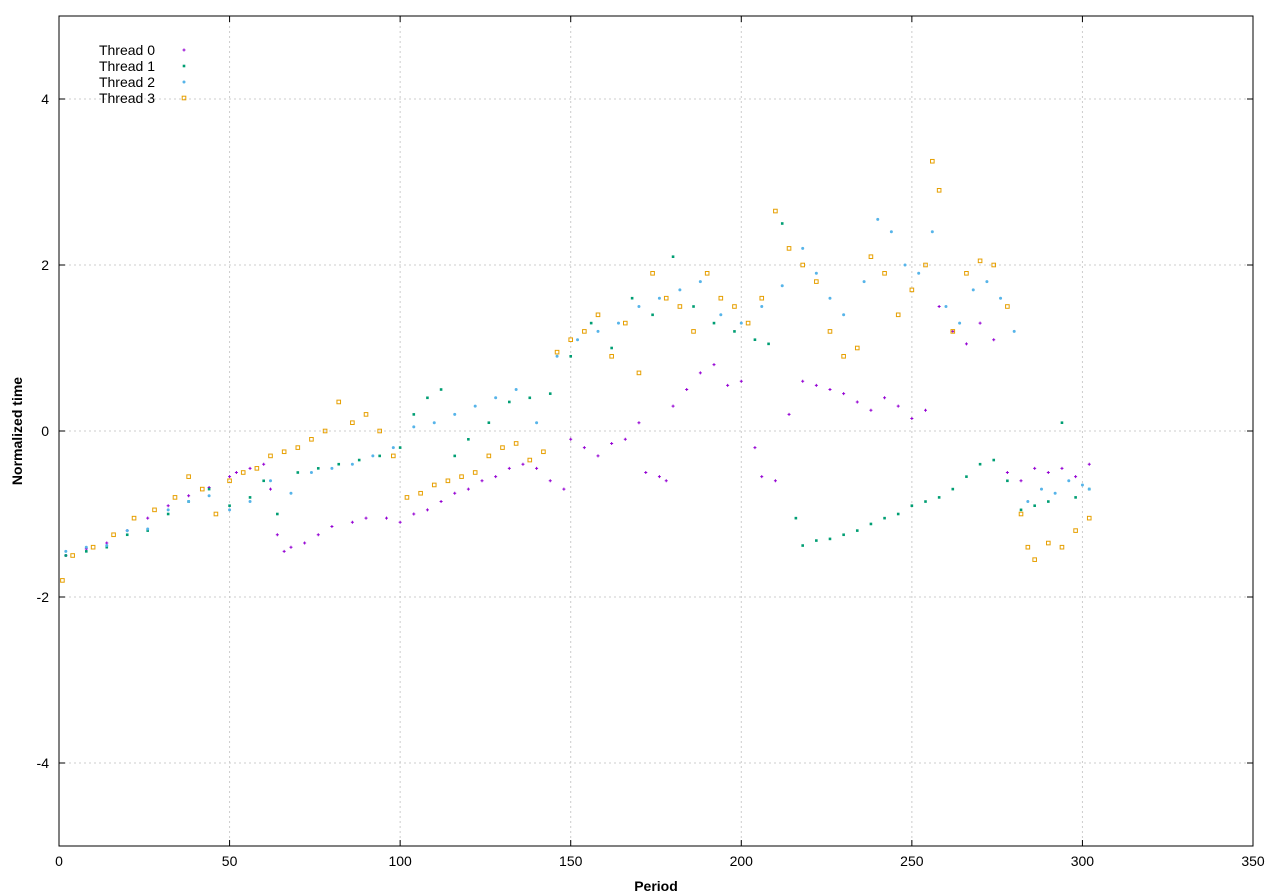 The height and width of the screenshot is (896, 1280). I want to click on y-tick-label: 4, so click(45, 99).